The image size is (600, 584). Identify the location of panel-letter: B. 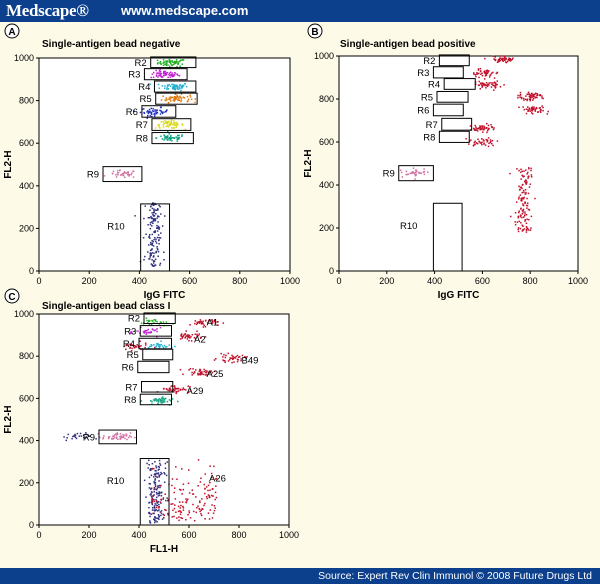
(314, 32).